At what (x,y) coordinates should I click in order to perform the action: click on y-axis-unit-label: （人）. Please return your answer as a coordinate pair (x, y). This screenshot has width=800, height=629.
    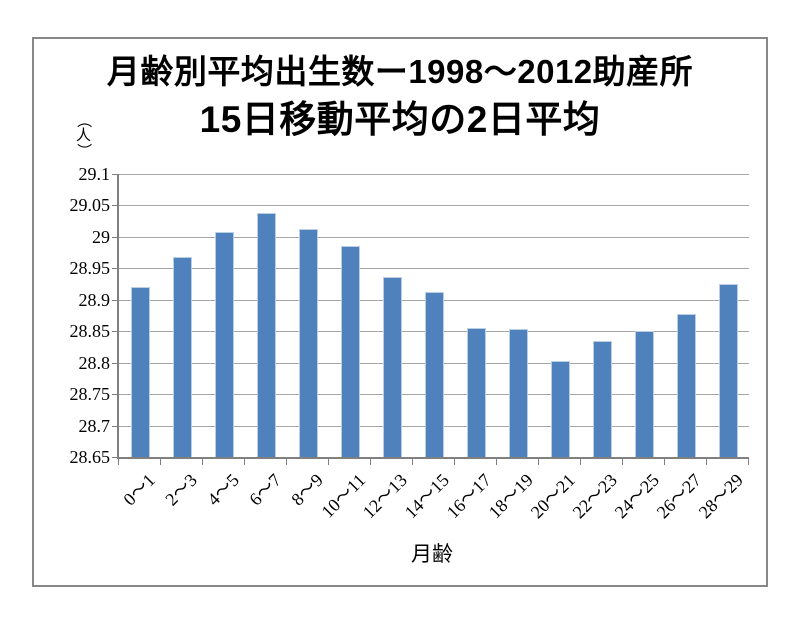
    Looking at the image, I should click on (84, 135).